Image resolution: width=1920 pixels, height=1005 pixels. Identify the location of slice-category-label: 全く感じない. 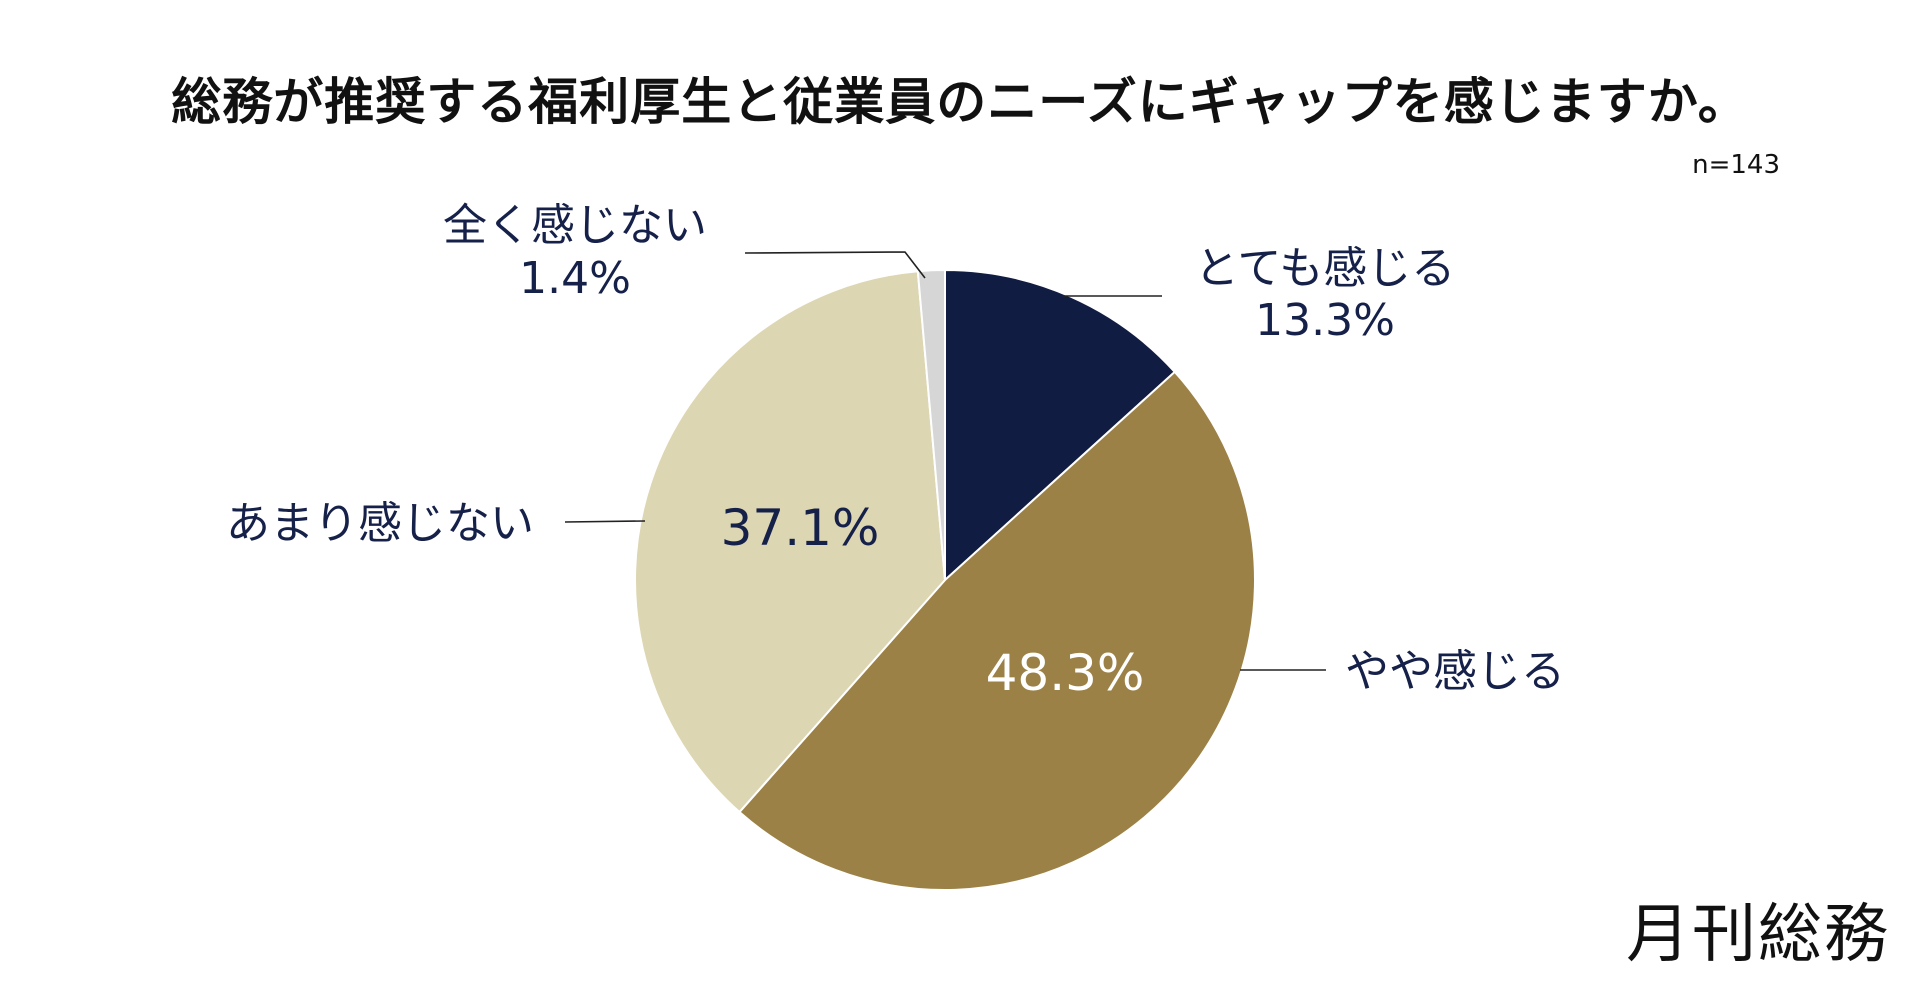
(575, 225).